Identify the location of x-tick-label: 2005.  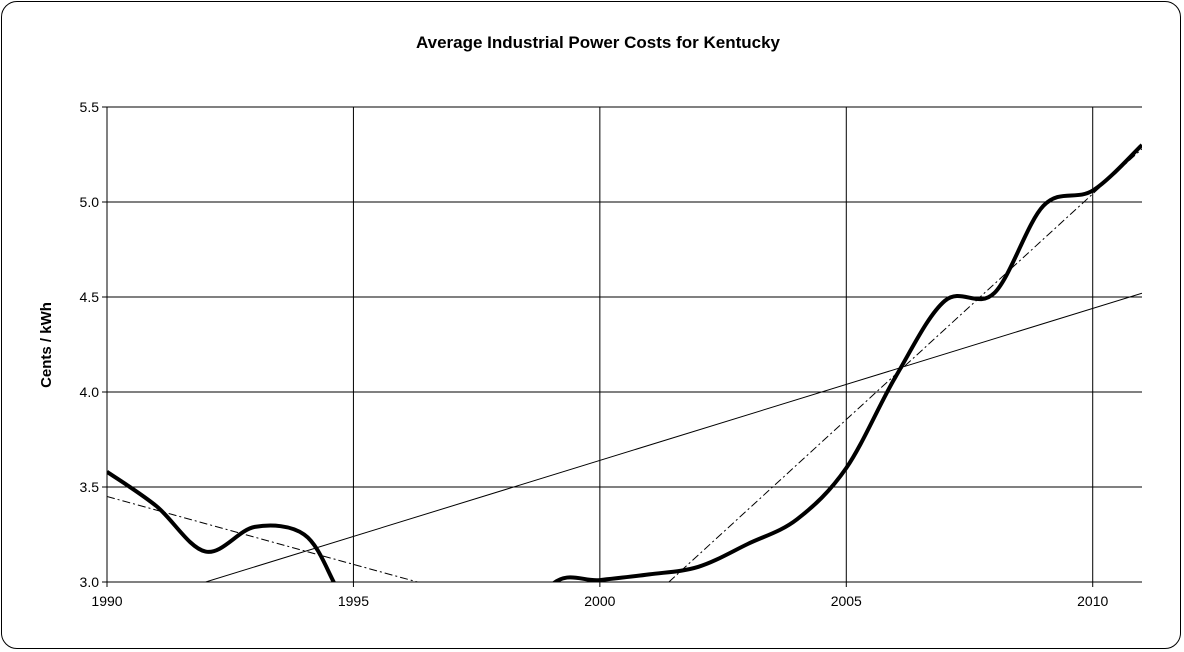
(846, 601).